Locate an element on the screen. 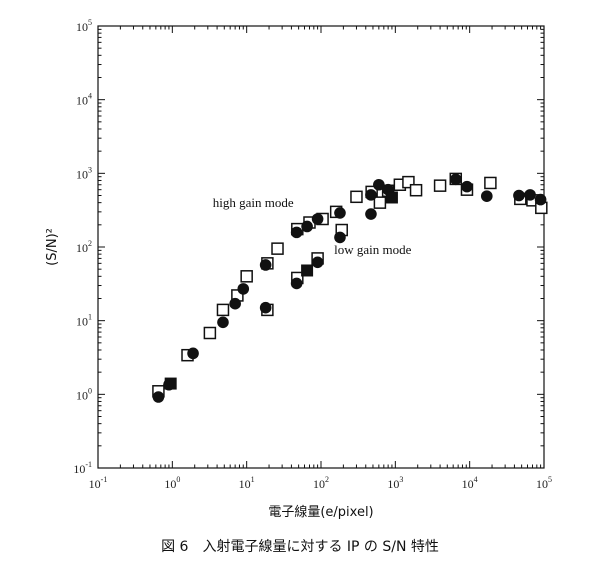  y-tick-label: 10³ is located at coordinates (84, 173).